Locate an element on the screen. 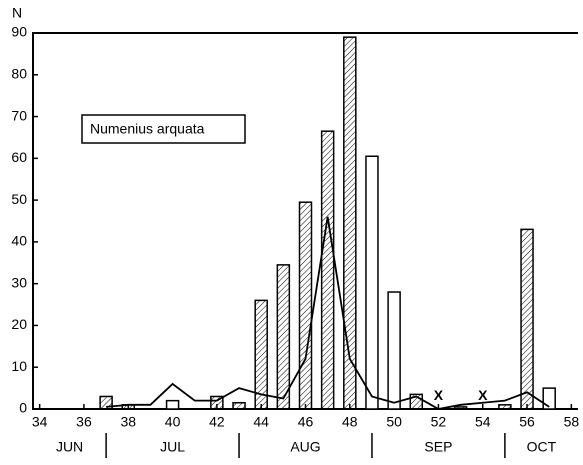  x-tick-label: 52 is located at coordinates (439, 422).